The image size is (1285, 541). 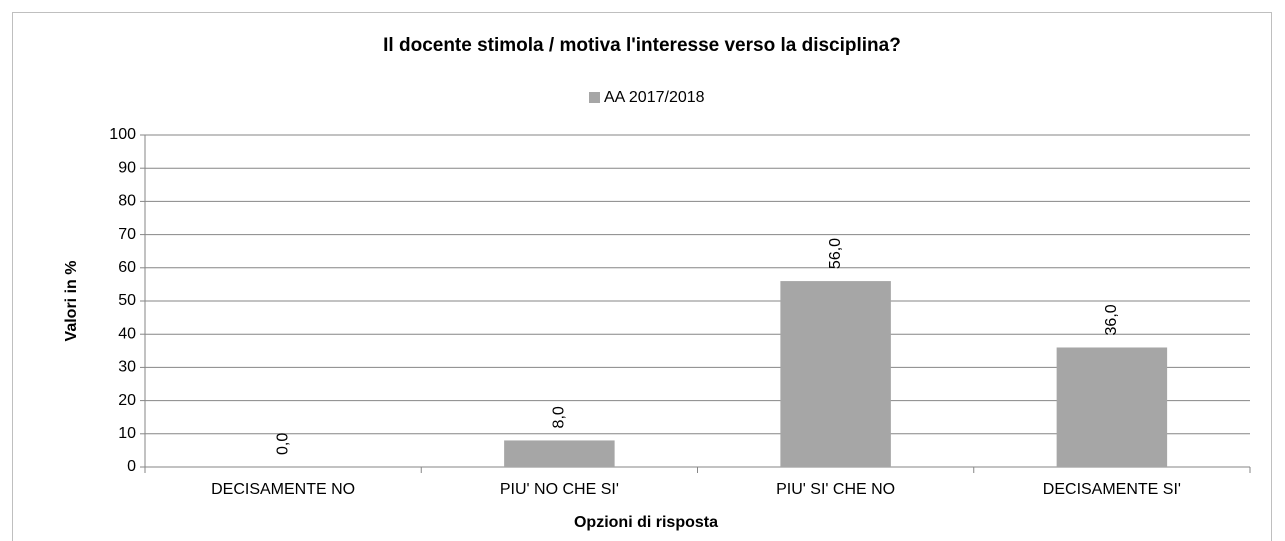 What do you see at coordinates (1112, 489) in the screenshot?
I see `x-tick-label: DECISAMENTE SI'` at bounding box center [1112, 489].